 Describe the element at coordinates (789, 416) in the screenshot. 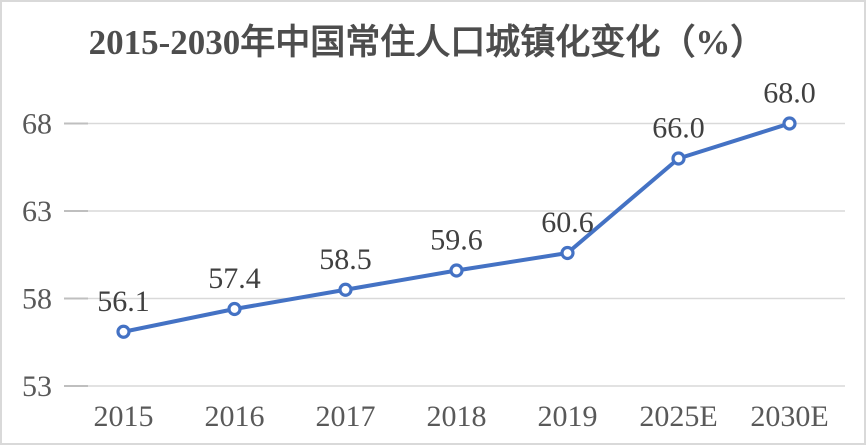

I see `x-axis-label: 2030E` at that location.